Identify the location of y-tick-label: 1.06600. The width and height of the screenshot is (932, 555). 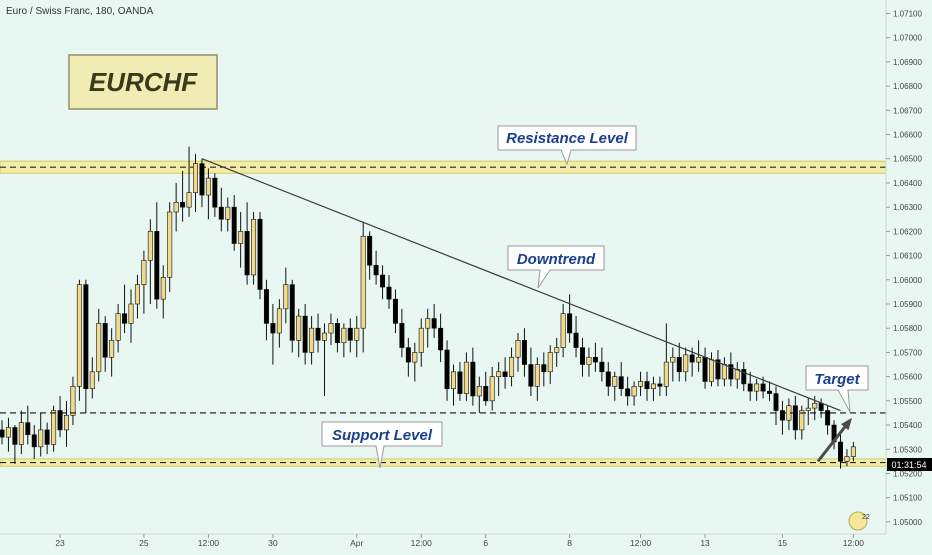
(907, 135).